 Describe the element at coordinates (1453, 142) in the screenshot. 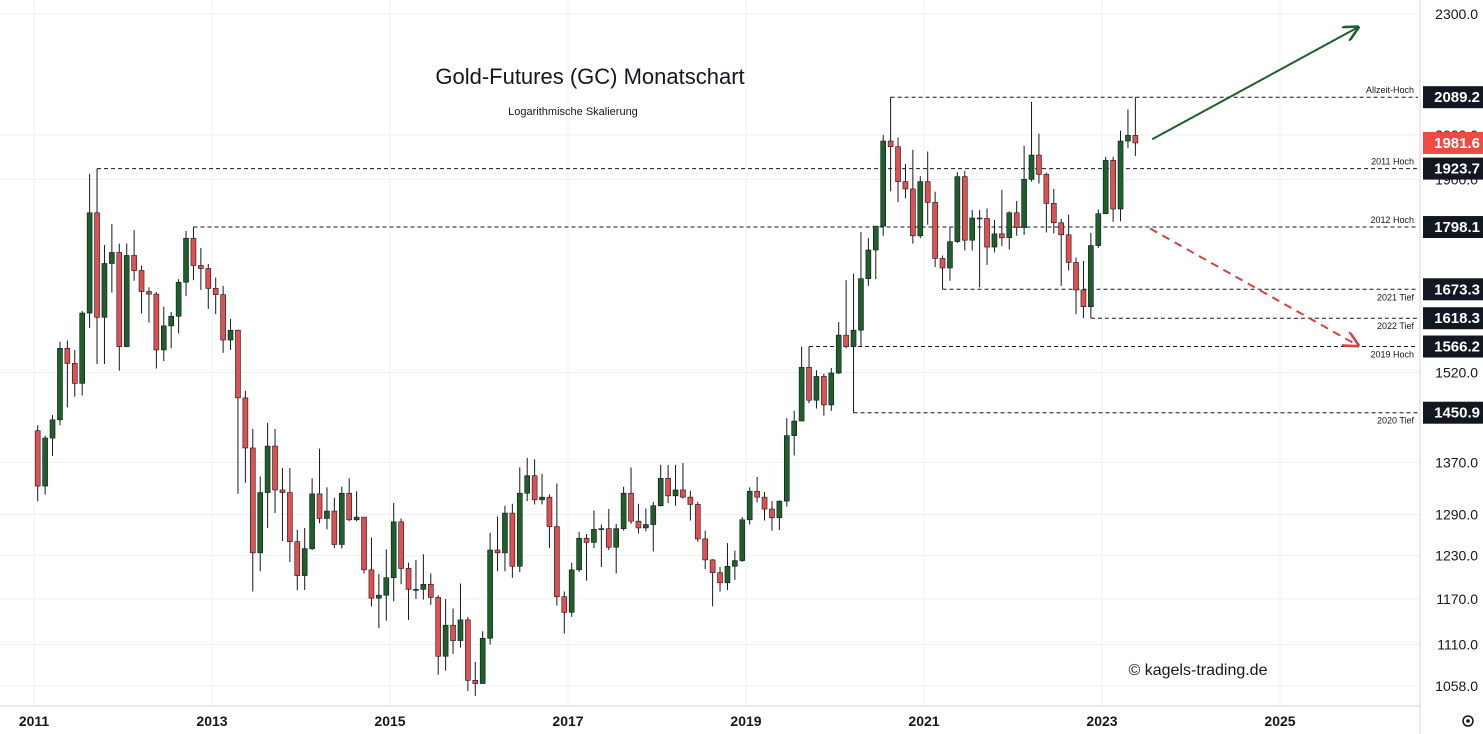

I see `current-price-badge` at that location.